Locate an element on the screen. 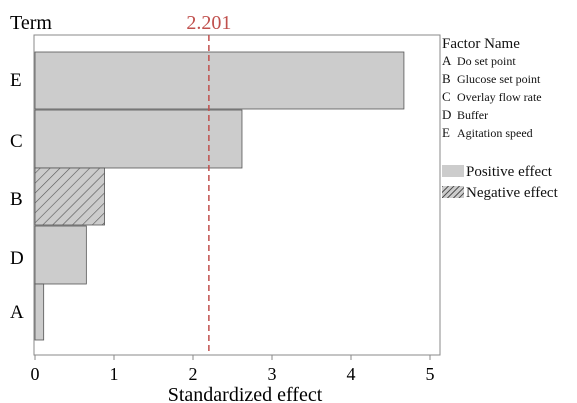  factor-code: D is located at coordinates (447, 114).